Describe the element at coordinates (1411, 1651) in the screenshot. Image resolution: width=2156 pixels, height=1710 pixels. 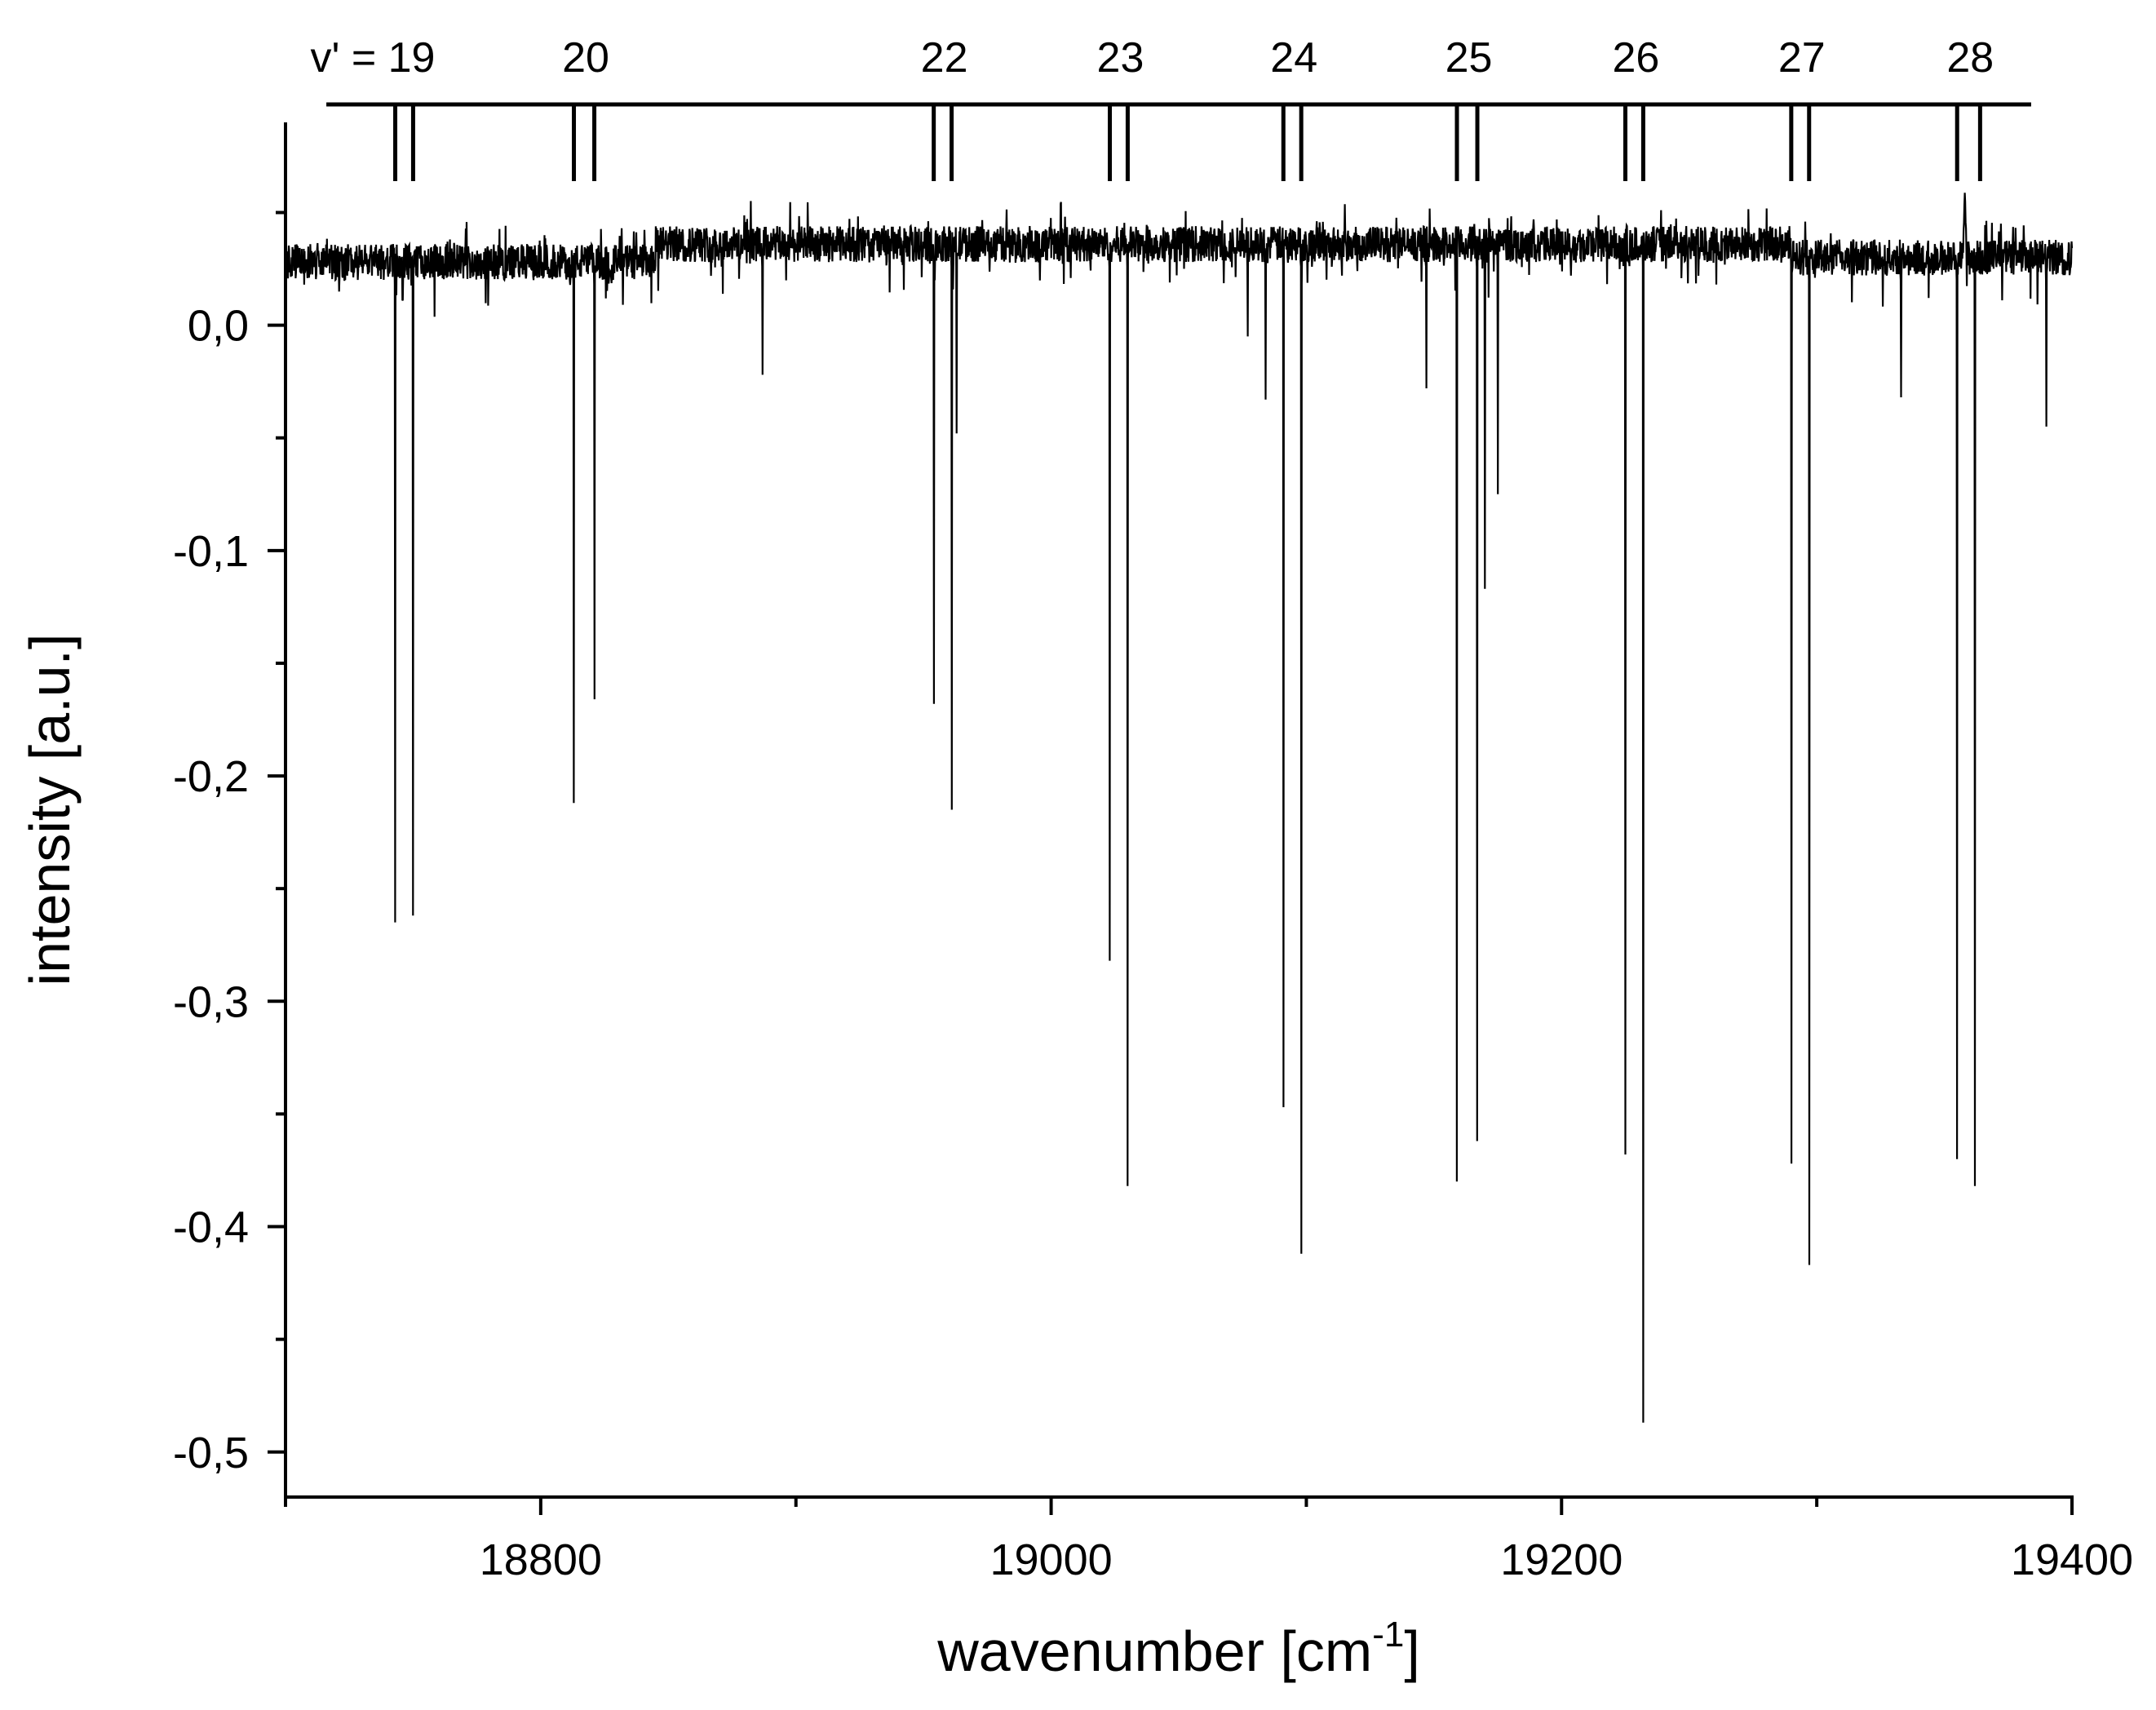
I see `x-axis-title-tail: ]` at that location.